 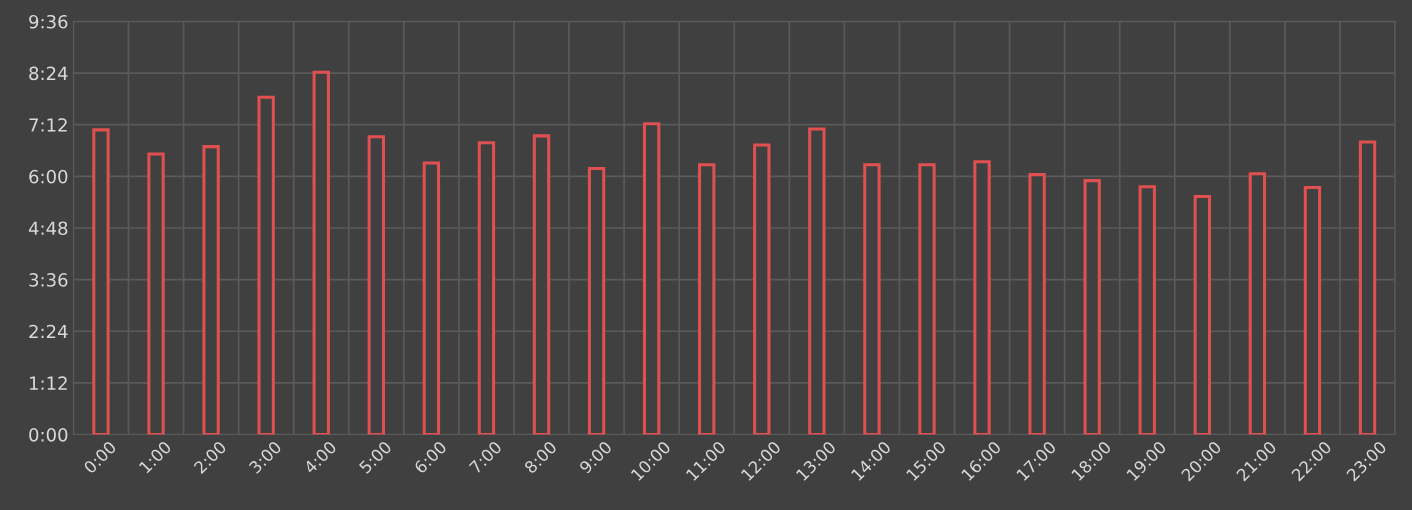 What do you see at coordinates (48, 280) in the screenshot?
I see `y-tick-label: 3:36` at bounding box center [48, 280].